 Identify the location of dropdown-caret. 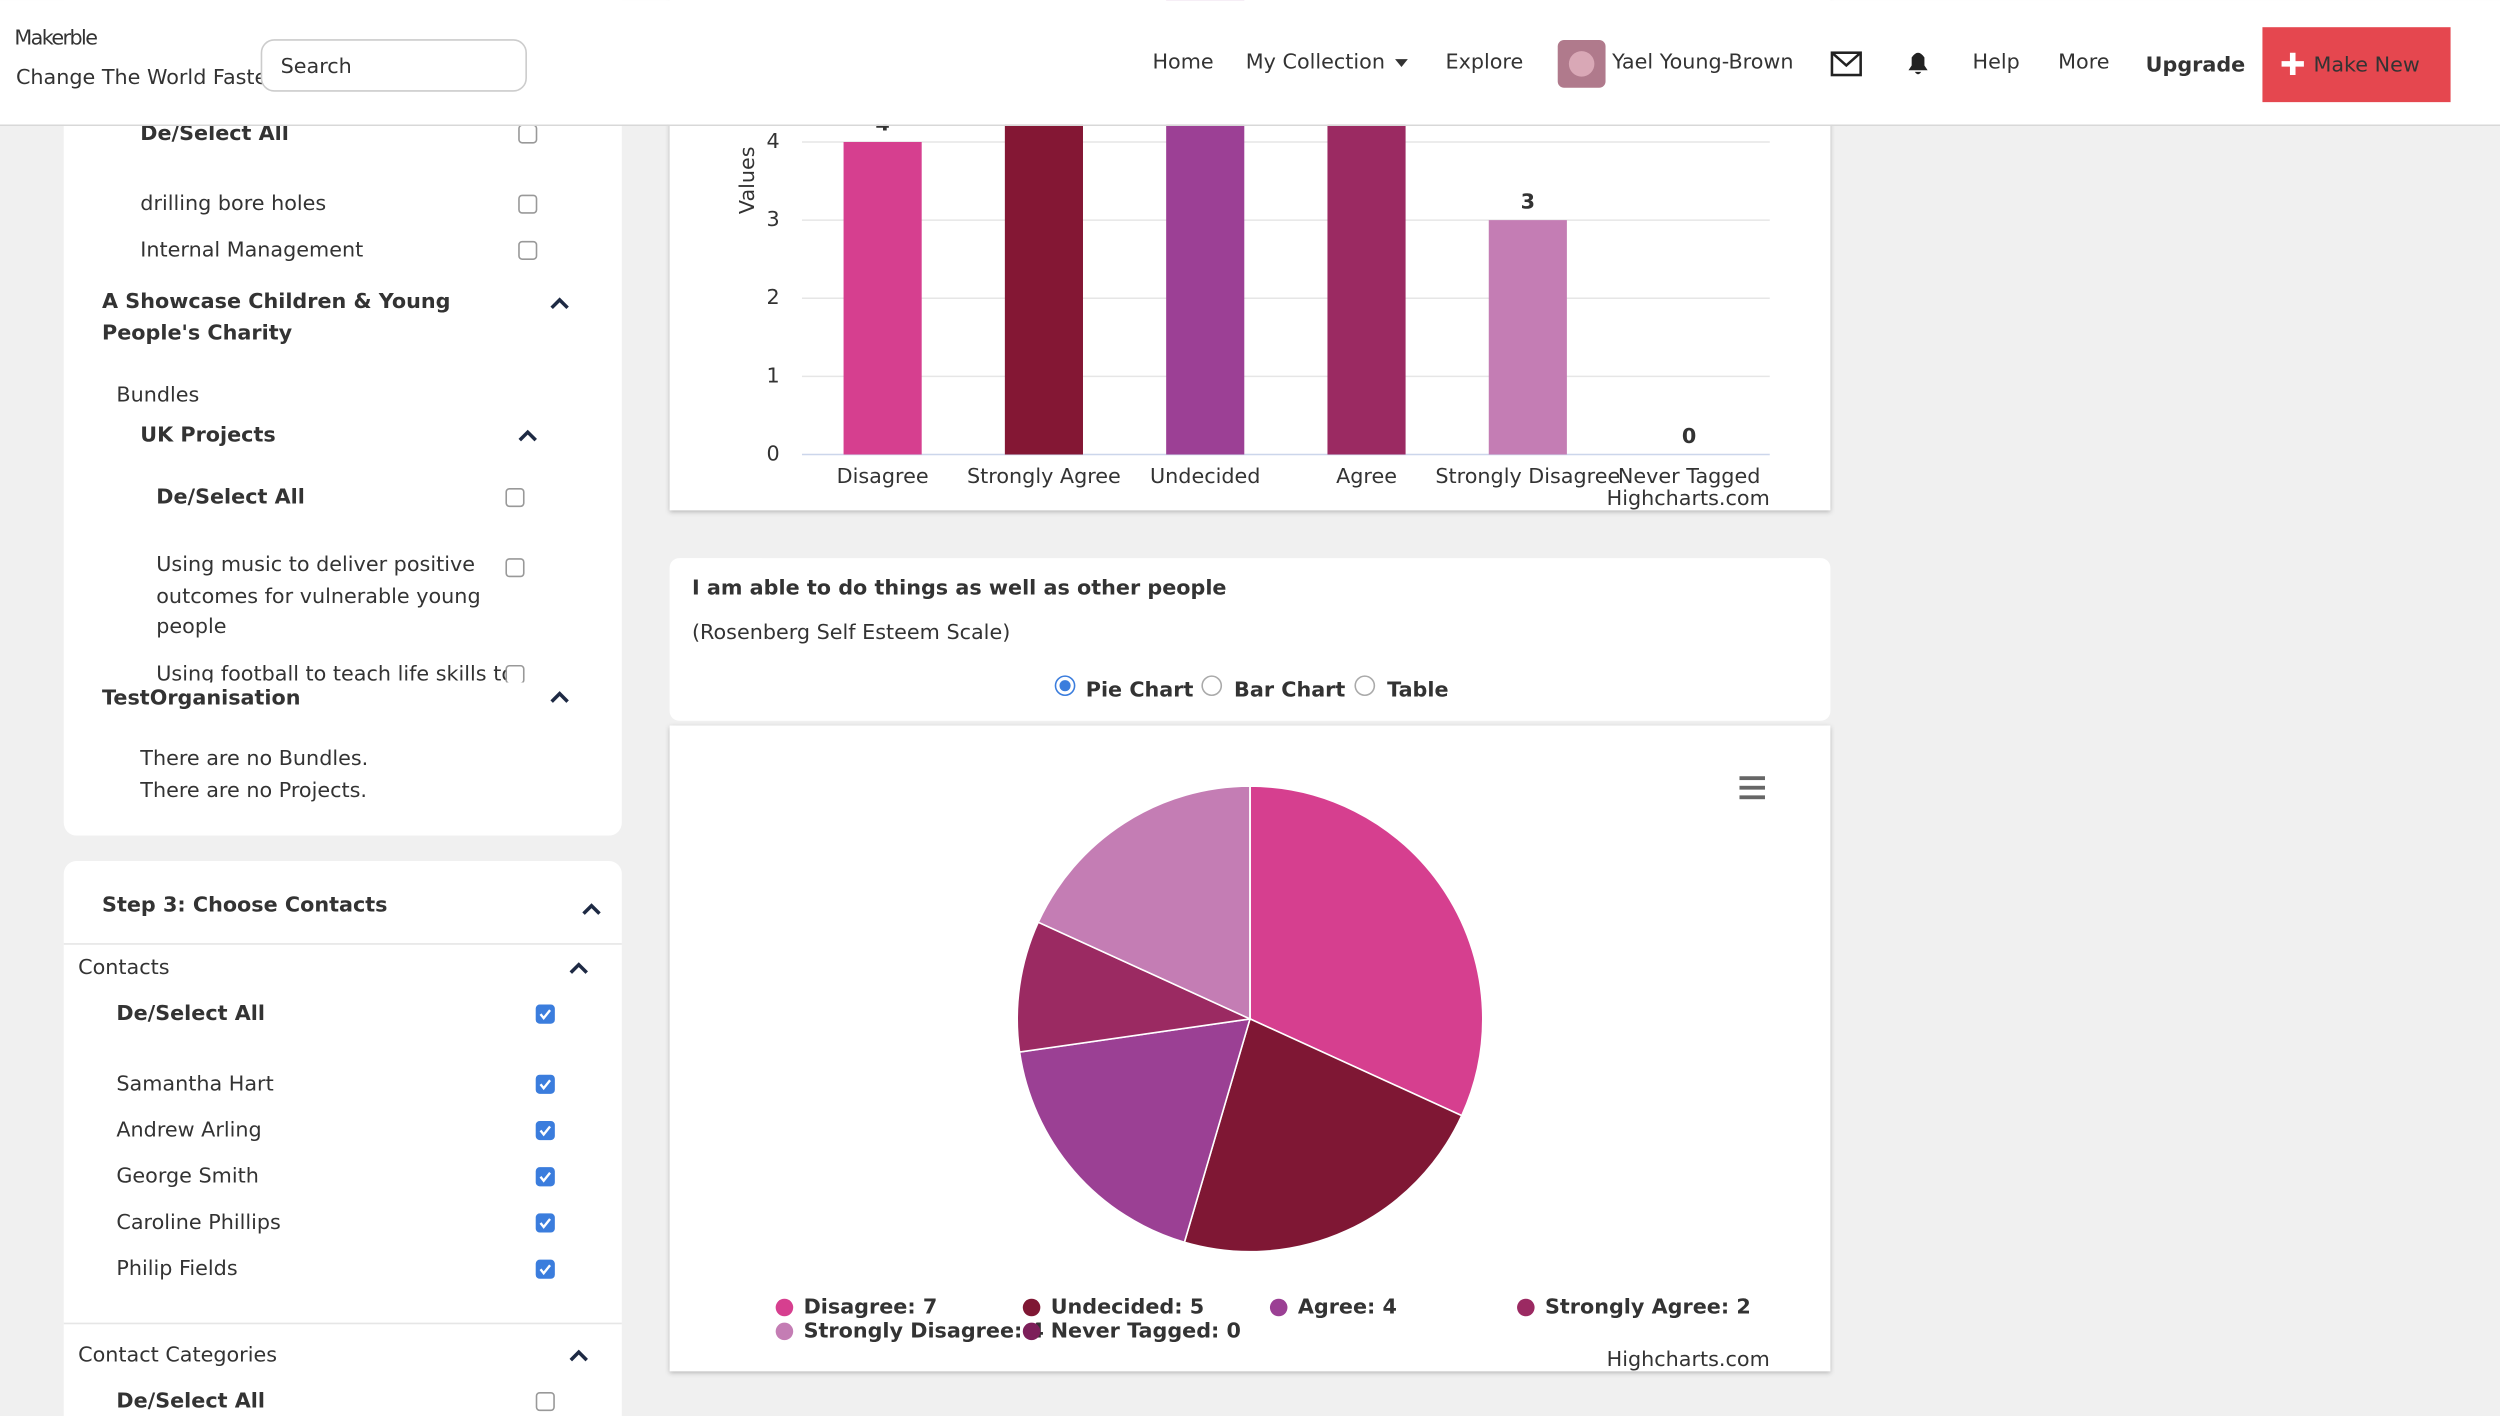
(1401, 63).